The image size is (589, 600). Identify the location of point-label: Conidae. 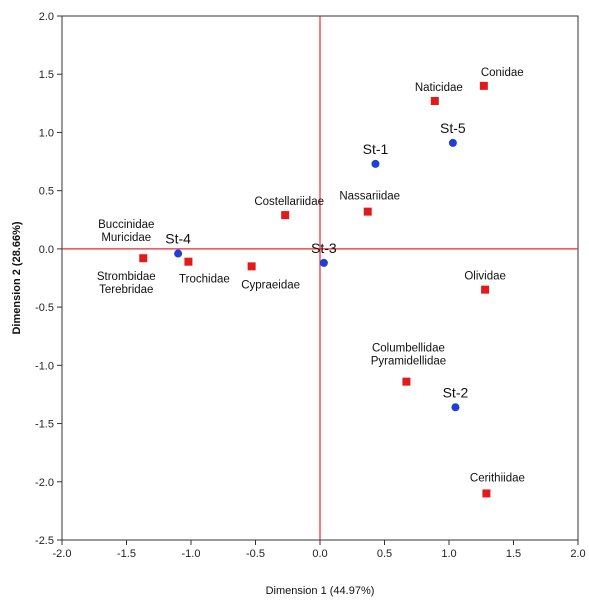
(502, 73).